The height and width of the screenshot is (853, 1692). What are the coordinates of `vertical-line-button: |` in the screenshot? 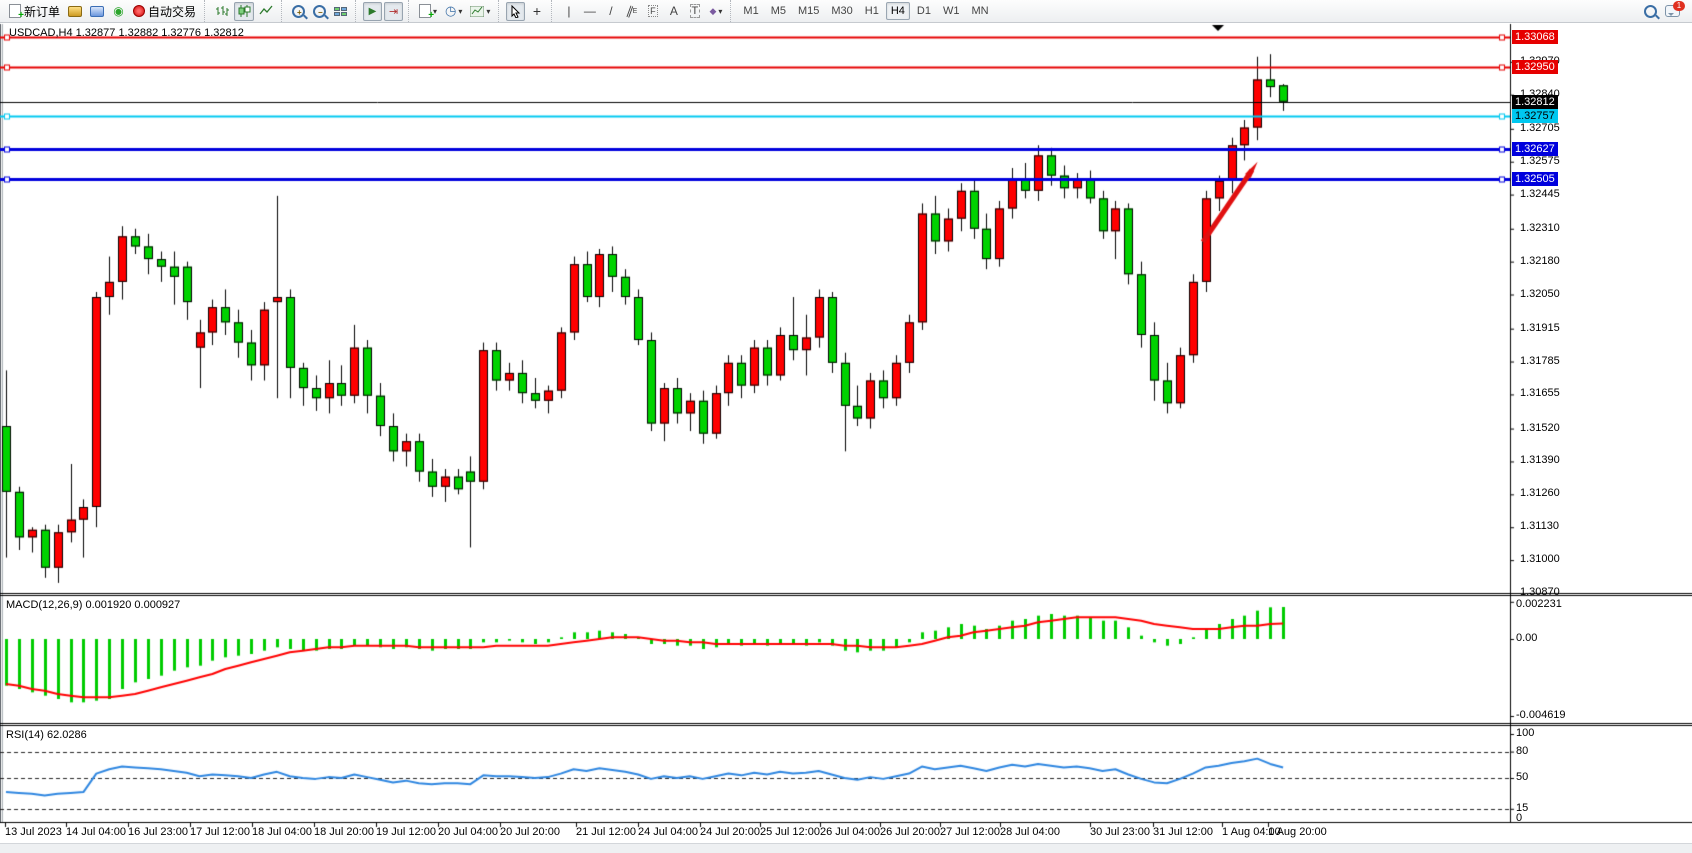 It's located at (568, 11).